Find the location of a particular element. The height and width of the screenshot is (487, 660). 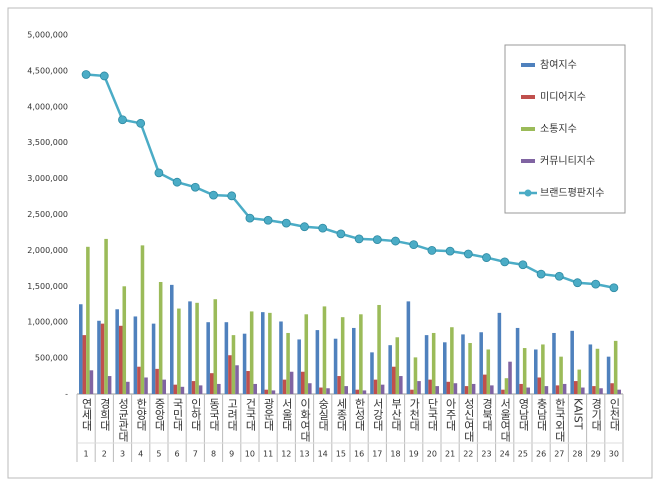

category-number: 18 is located at coordinates (395, 454).